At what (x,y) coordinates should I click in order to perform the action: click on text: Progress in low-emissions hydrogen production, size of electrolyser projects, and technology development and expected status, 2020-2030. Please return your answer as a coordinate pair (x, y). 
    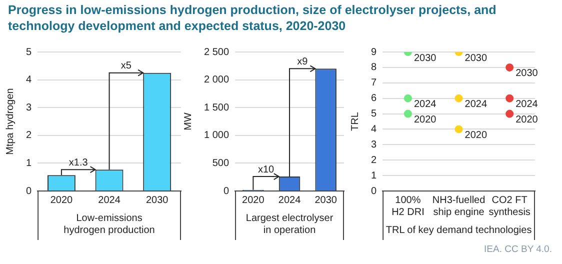
    Looking at the image, I should click on (253, 18).